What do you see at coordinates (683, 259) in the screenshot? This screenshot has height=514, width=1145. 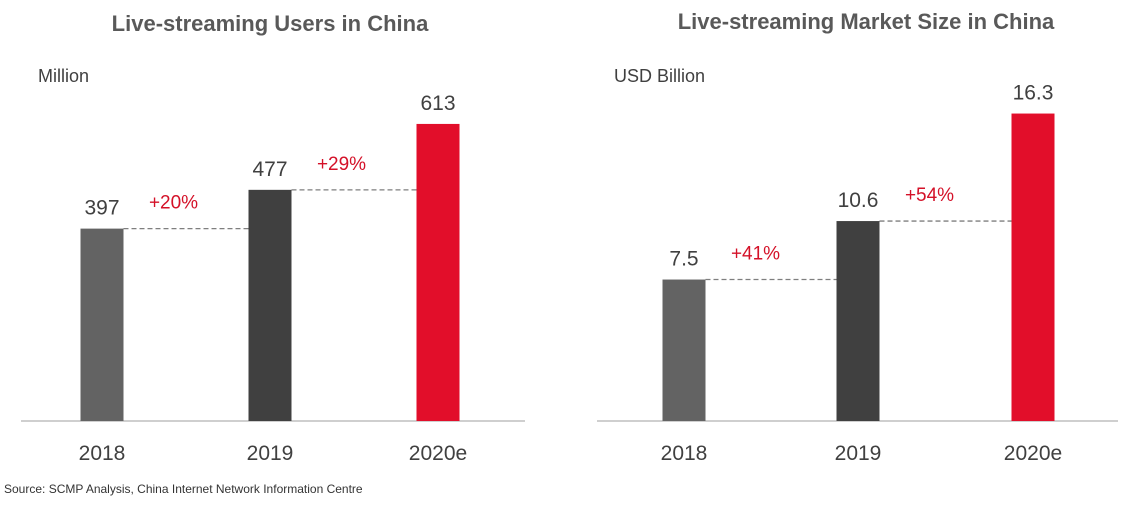 I see `value-label: 7.5` at bounding box center [683, 259].